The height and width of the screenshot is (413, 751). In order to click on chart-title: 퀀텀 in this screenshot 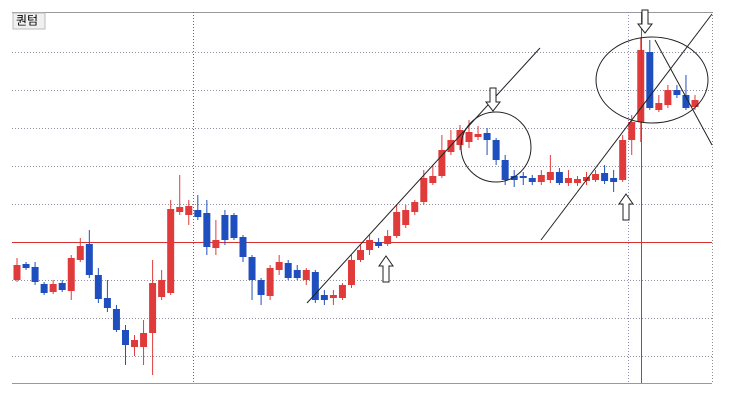, I will do `click(27, 21)`.